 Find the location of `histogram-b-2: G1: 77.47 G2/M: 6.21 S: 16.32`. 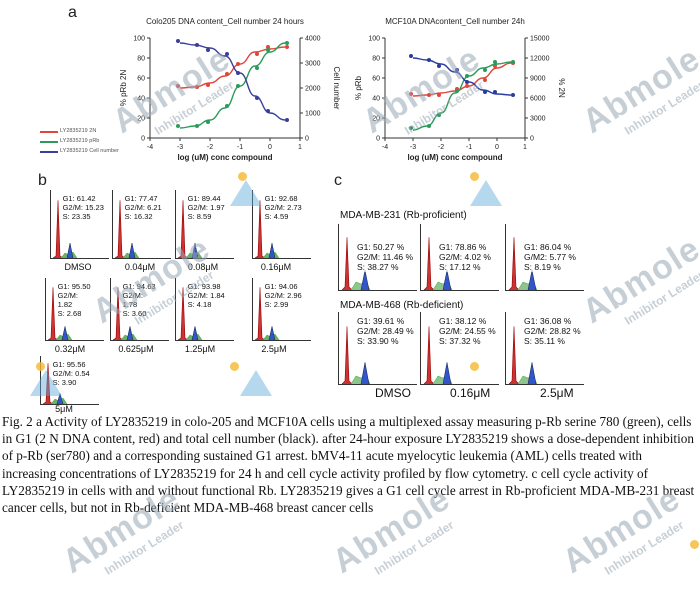

histogram-b-2: G1: 77.47 G2/M: 6.21 S: 16.32 is located at coordinates (141, 224).